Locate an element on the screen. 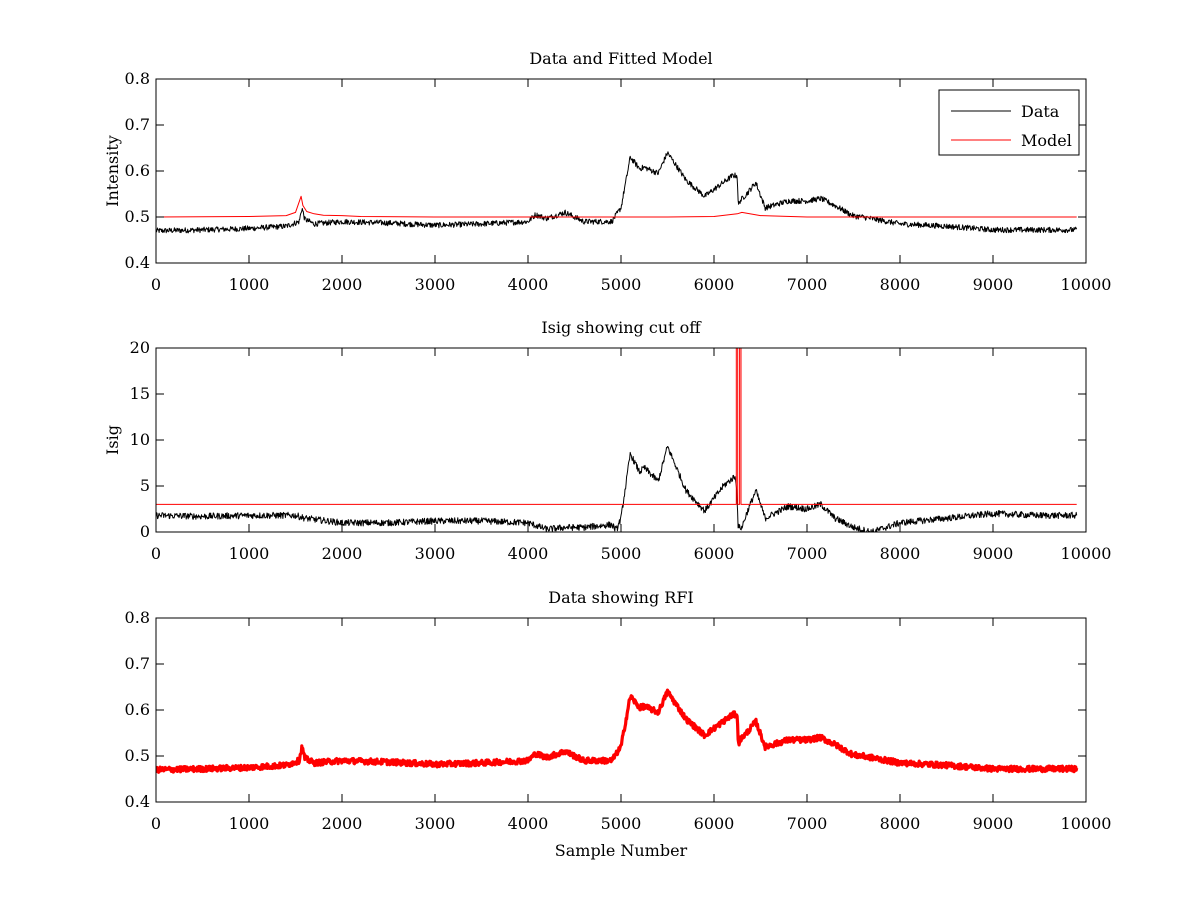 The width and height of the screenshot is (1200, 900). y-axis-label: Intensity is located at coordinates (112, 171).